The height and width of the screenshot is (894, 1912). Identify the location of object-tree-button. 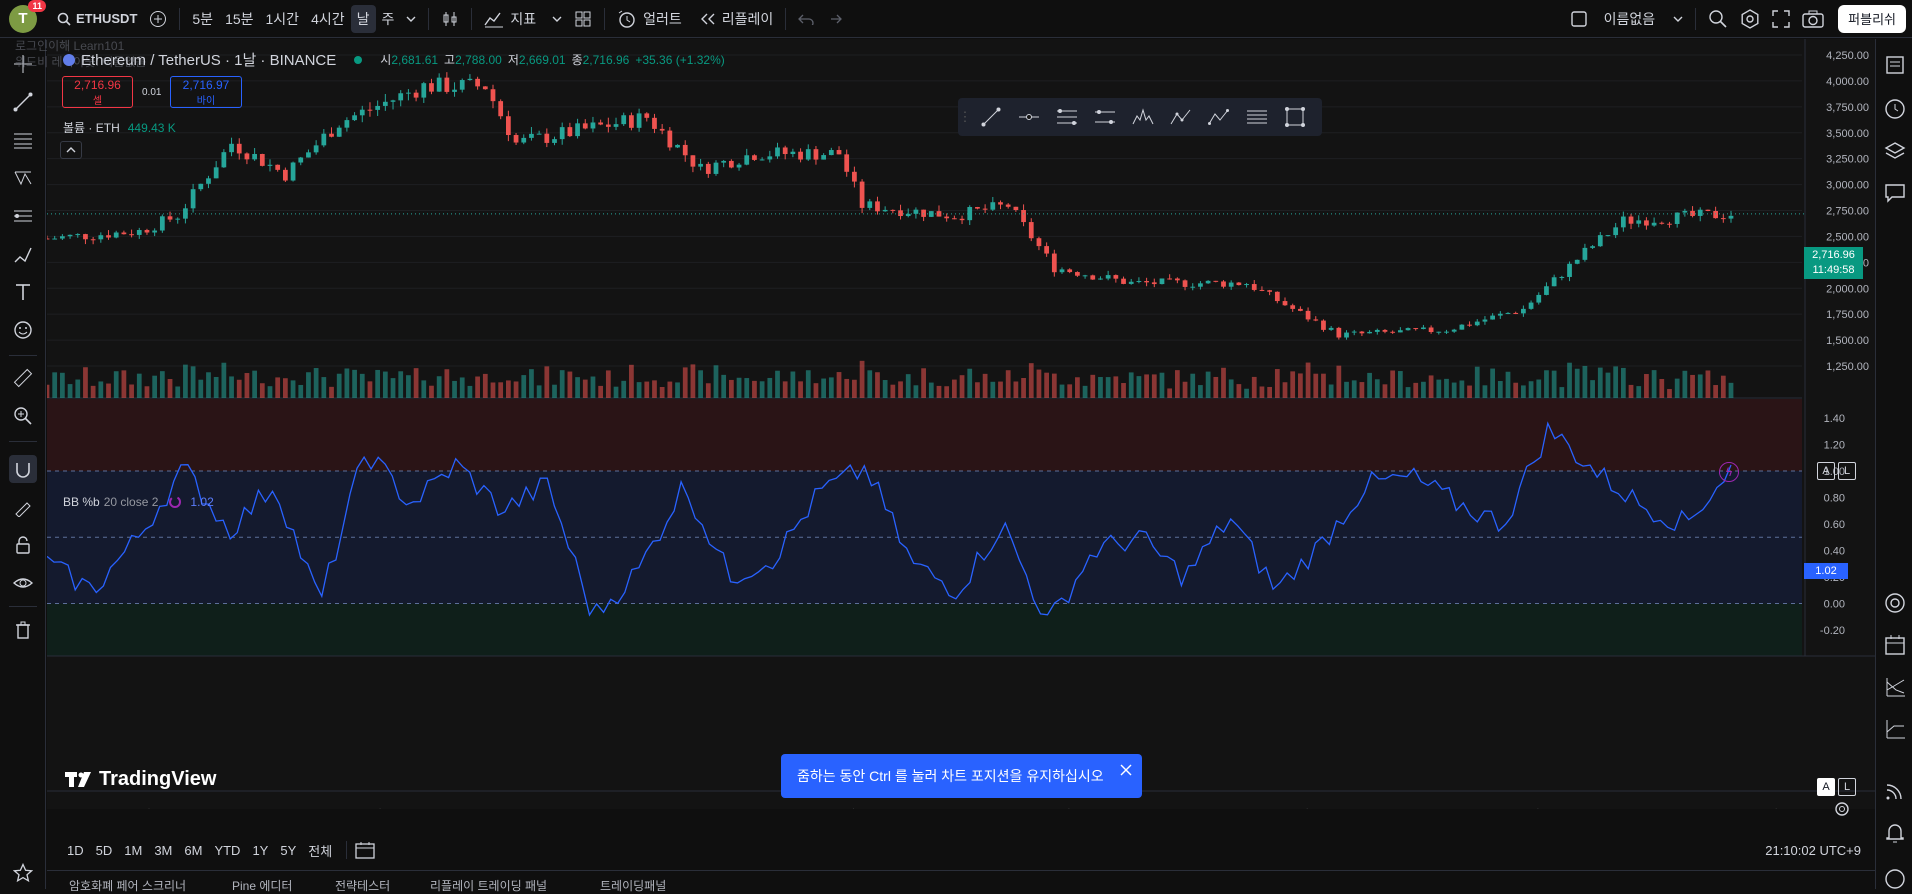
(1895, 151).